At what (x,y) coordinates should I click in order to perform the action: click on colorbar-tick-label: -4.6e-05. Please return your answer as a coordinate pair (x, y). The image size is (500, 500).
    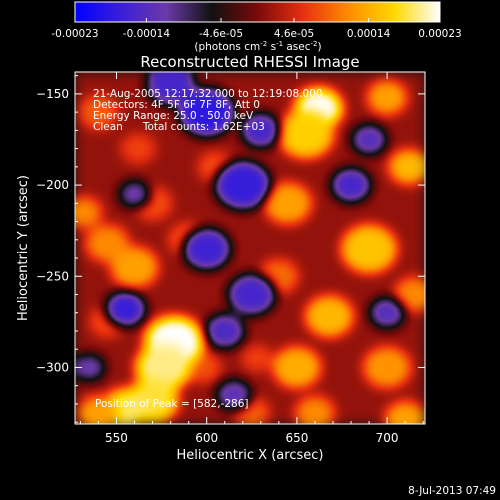
    Looking at the image, I should click on (221, 34).